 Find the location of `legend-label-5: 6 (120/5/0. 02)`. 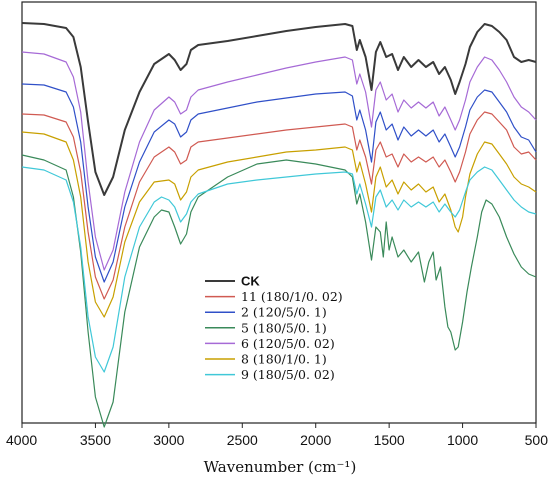

legend-label-5: 6 (120/5/0. 02) is located at coordinates (288, 343).